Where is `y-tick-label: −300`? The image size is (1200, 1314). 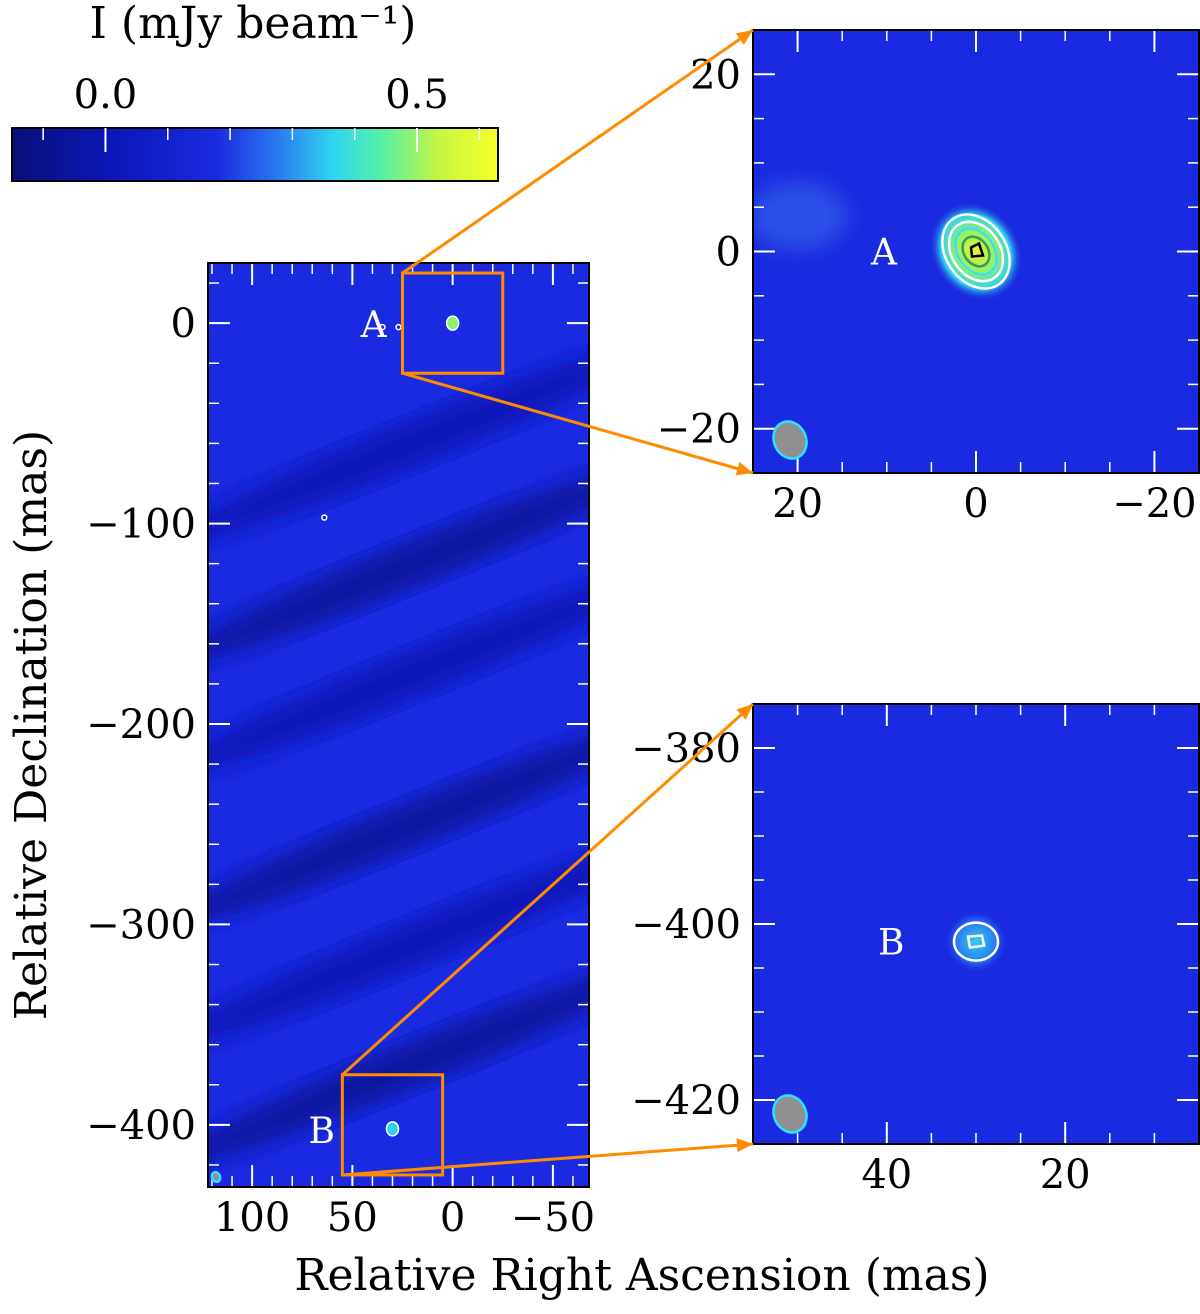 y-tick-label: −300 is located at coordinates (141, 925).